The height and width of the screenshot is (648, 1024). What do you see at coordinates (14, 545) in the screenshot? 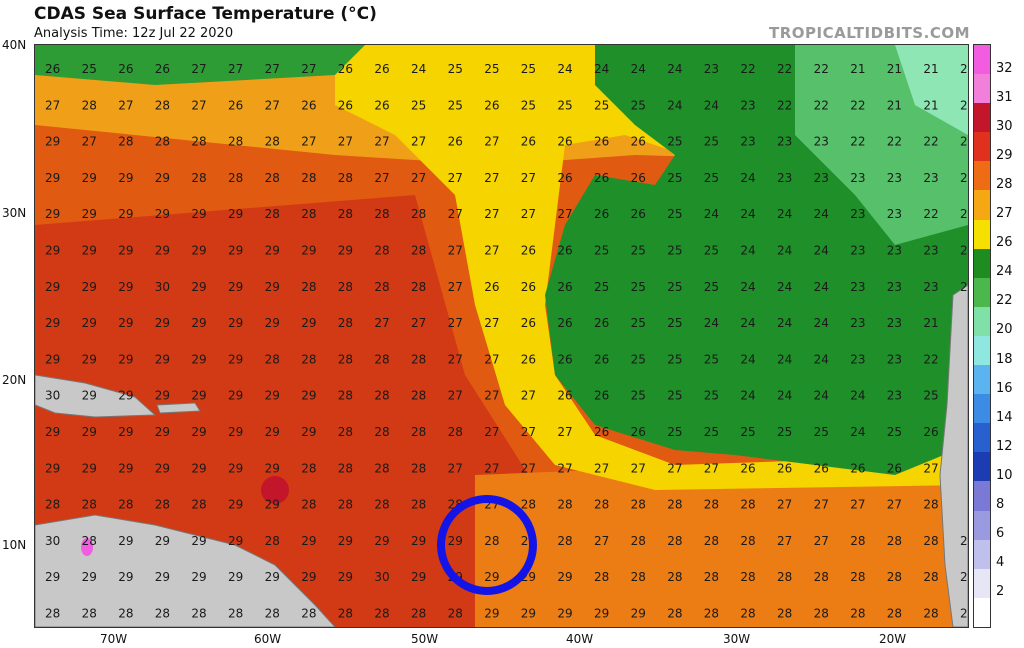
I see `lat-label-10n: 10N` at bounding box center [14, 545].